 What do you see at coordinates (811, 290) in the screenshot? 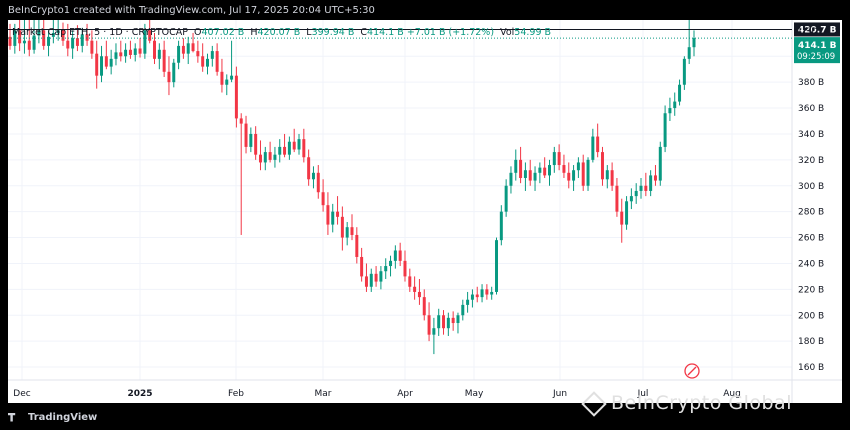
I see `y-tick-label: 220 B` at bounding box center [811, 290].